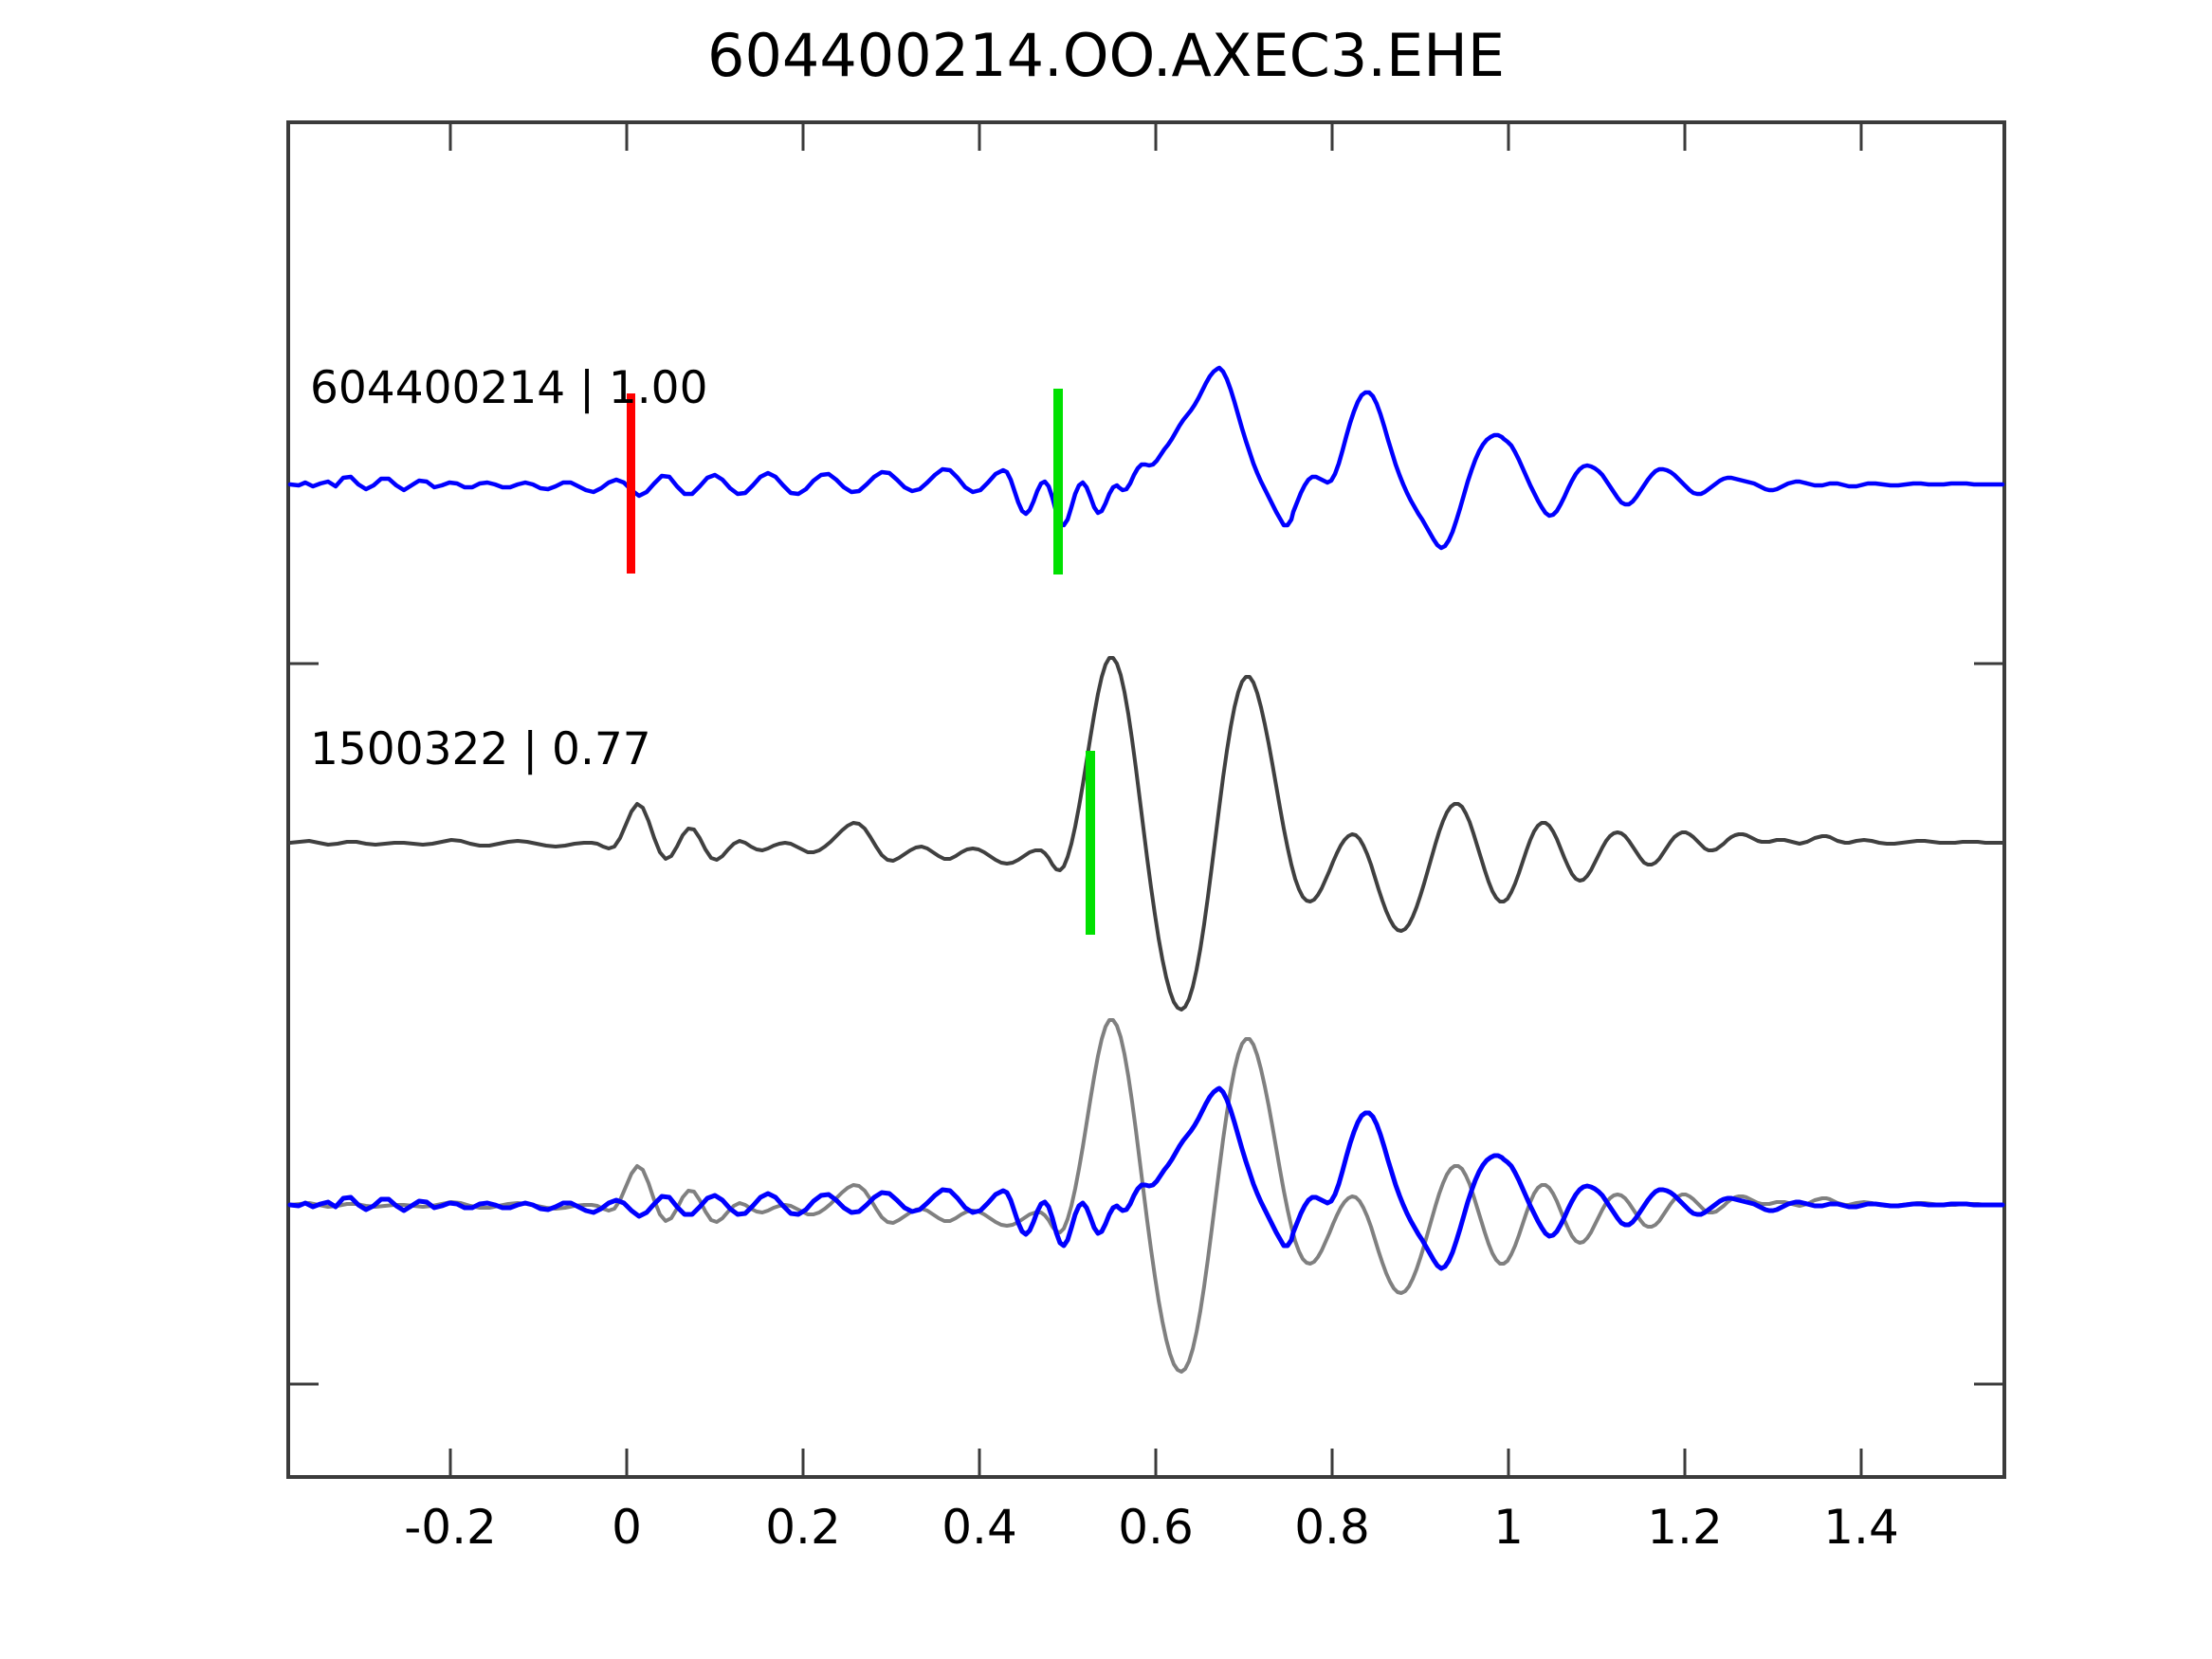 The image size is (2212, 1659). Describe the element at coordinates (1156, 1527) in the screenshot. I see `x-tick-label: 0.6` at that location.